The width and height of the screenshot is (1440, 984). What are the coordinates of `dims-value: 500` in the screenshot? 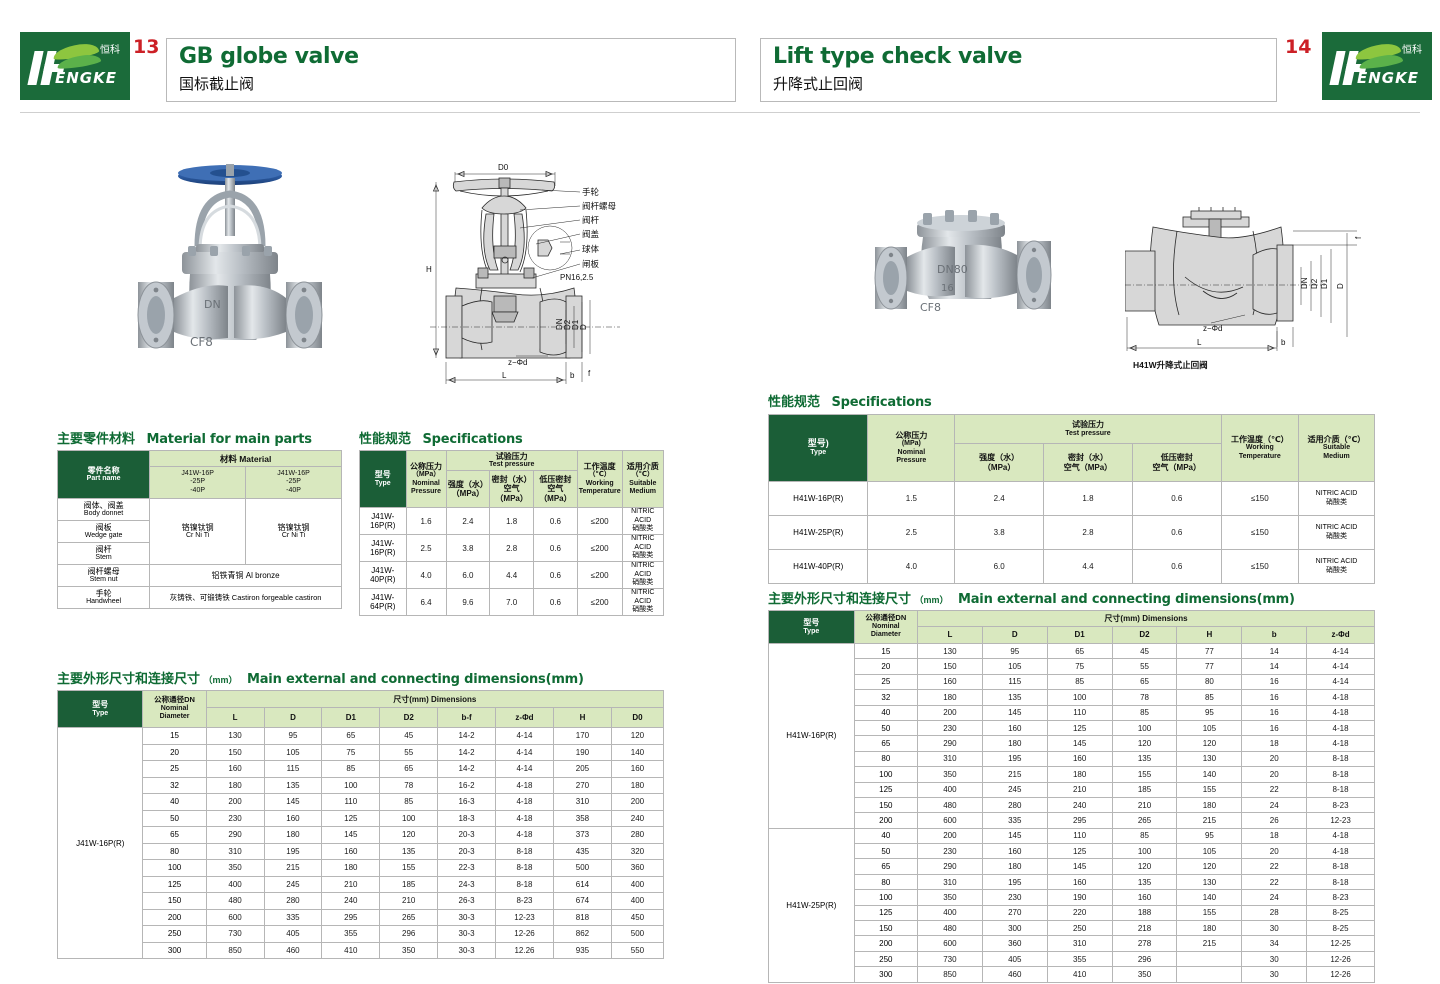 It's located at (582, 868).